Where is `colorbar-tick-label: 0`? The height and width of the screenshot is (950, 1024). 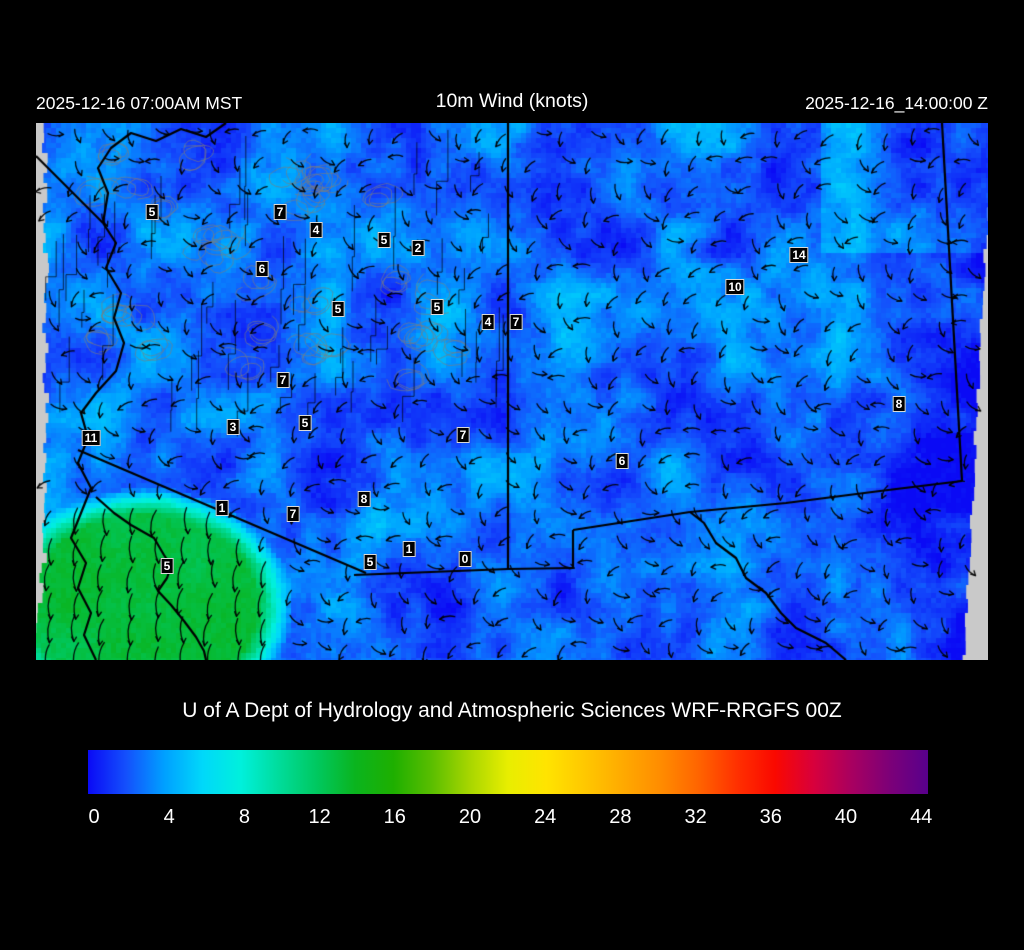 colorbar-tick-label: 0 is located at coordinates (94, 817).